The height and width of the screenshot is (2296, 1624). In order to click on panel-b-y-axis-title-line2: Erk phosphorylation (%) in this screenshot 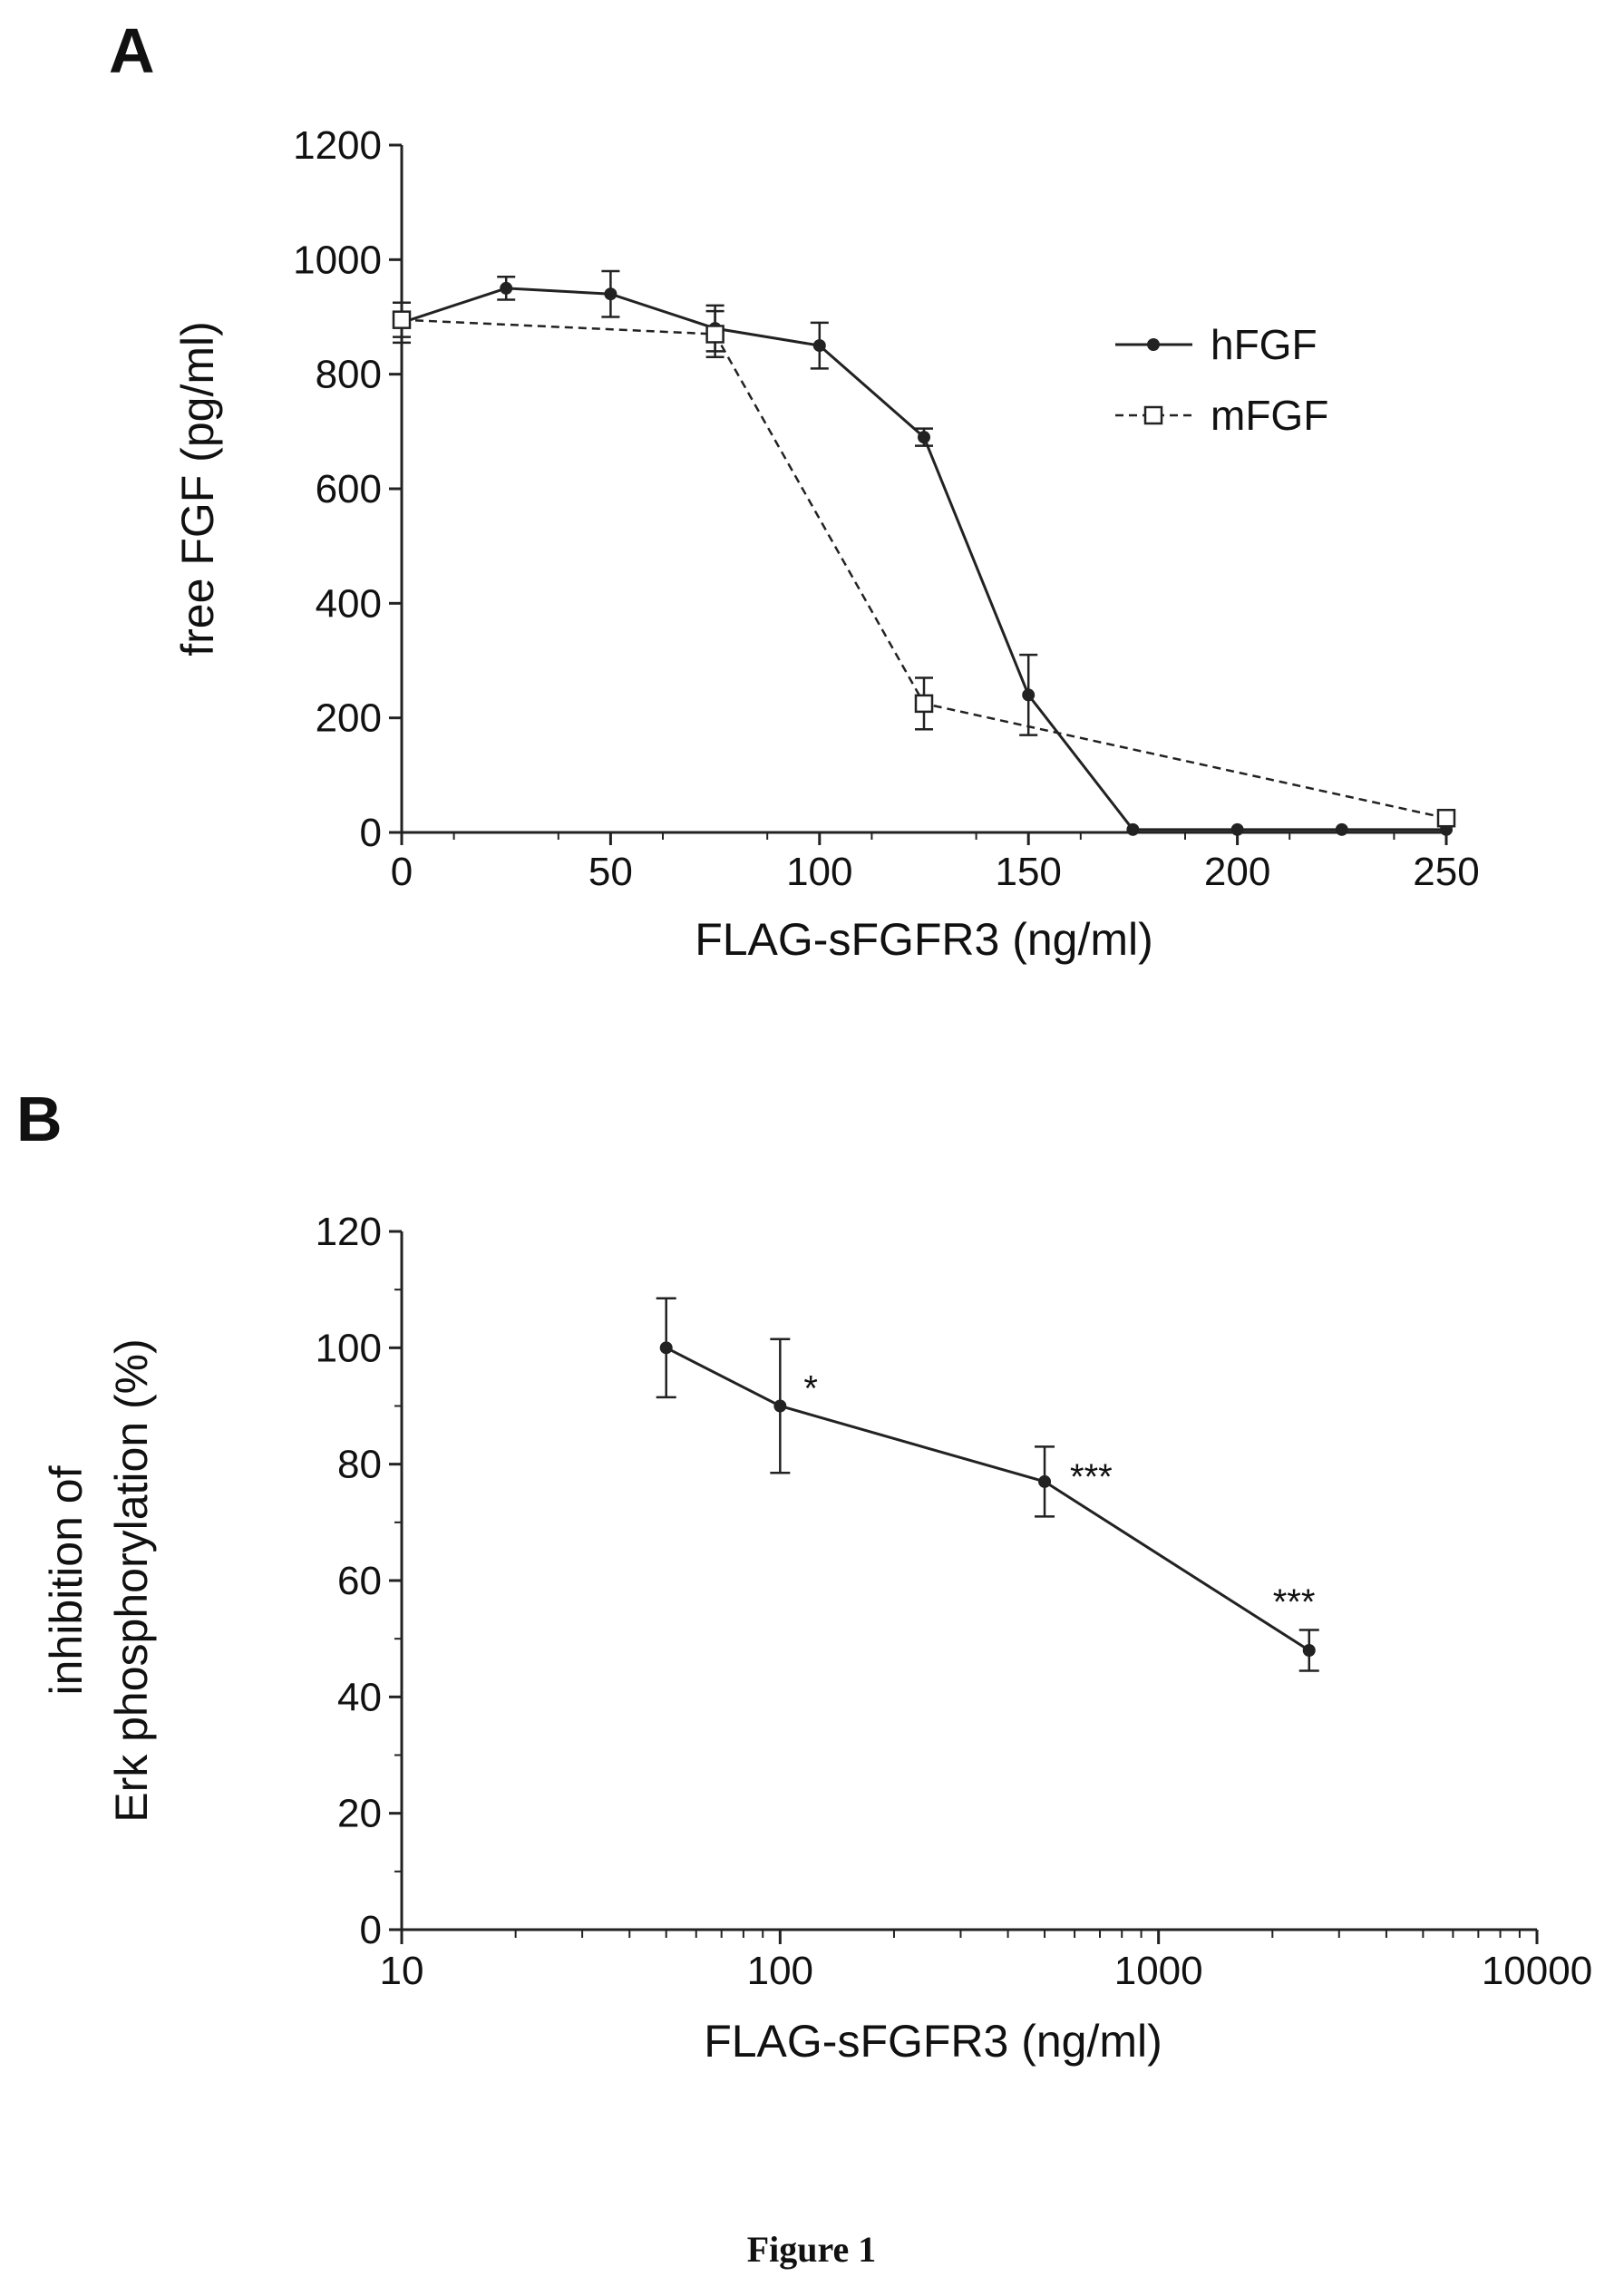, I will do `click(131, 1580)`.